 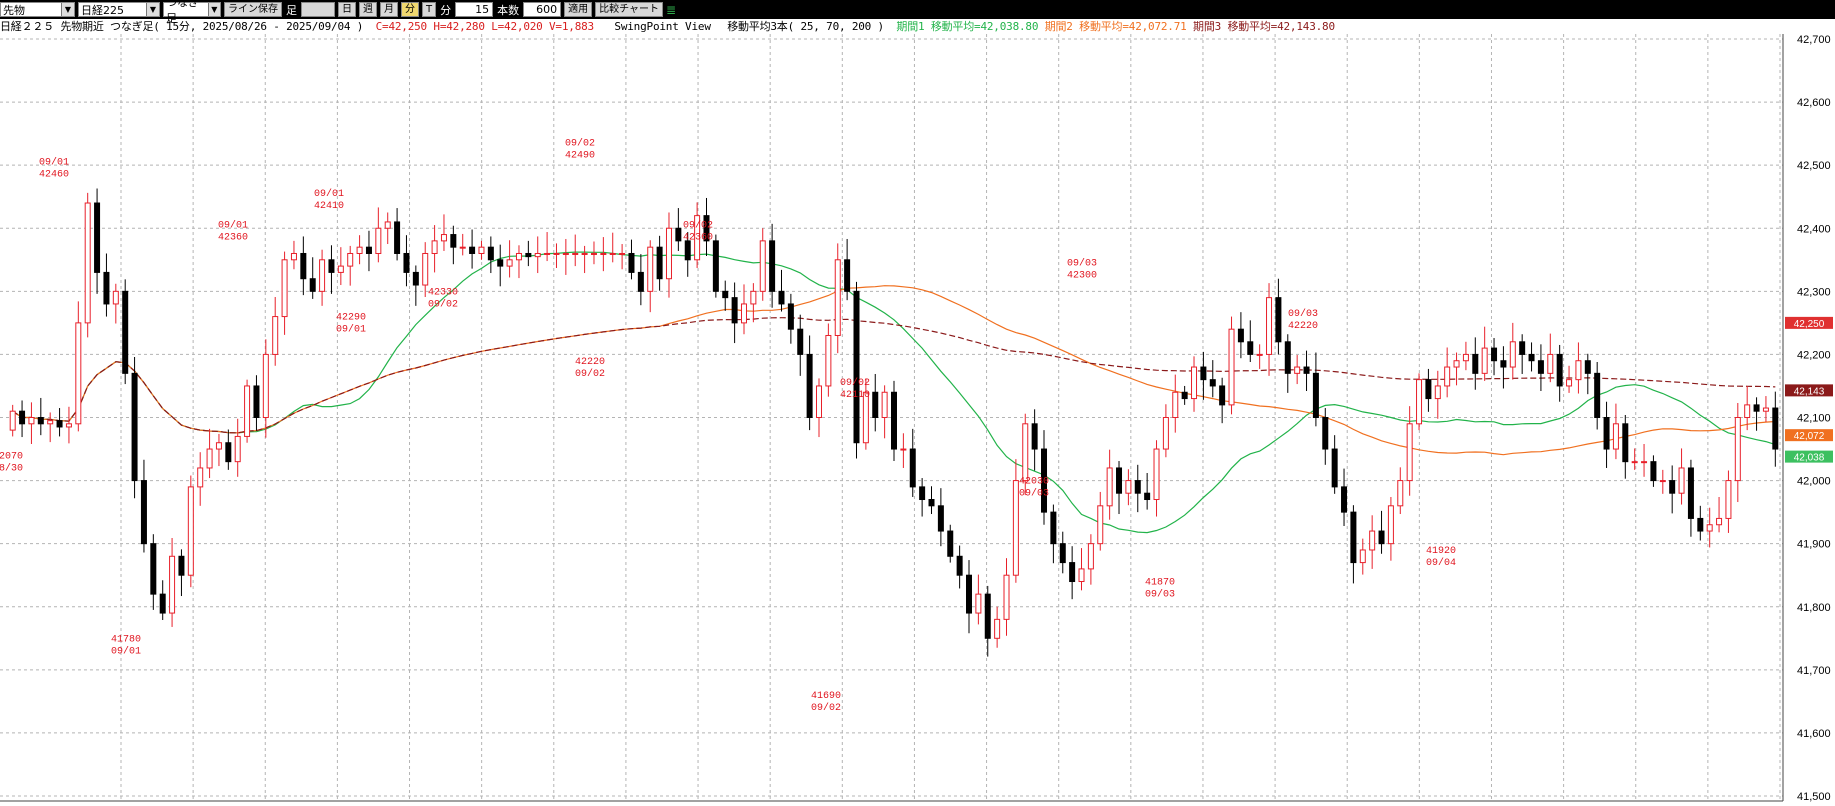 I want to click on period-month-button: 月, so click(x=389, y=9).